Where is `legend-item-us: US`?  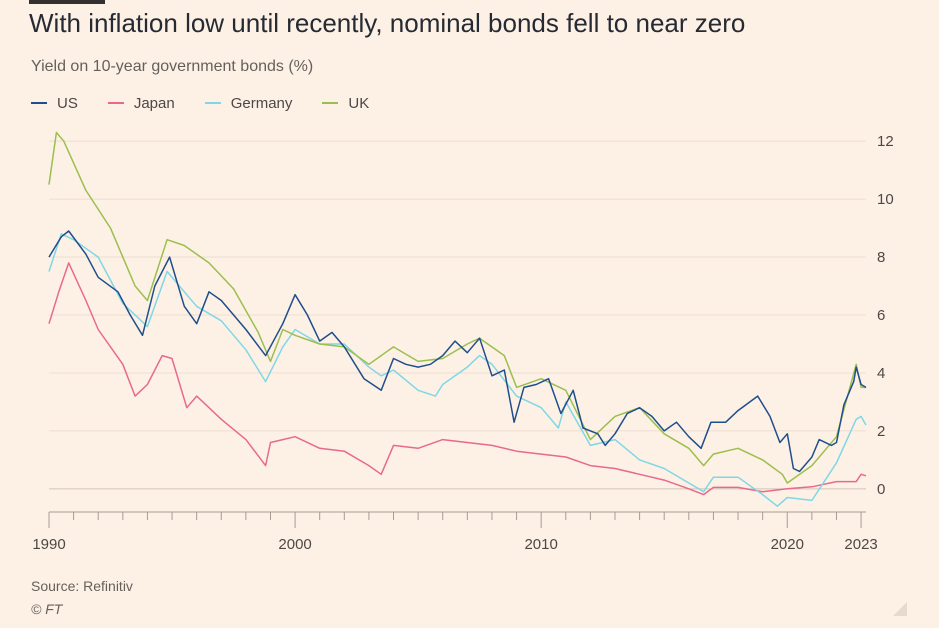 legend-item-us: US is located at coordinates (54, 103).